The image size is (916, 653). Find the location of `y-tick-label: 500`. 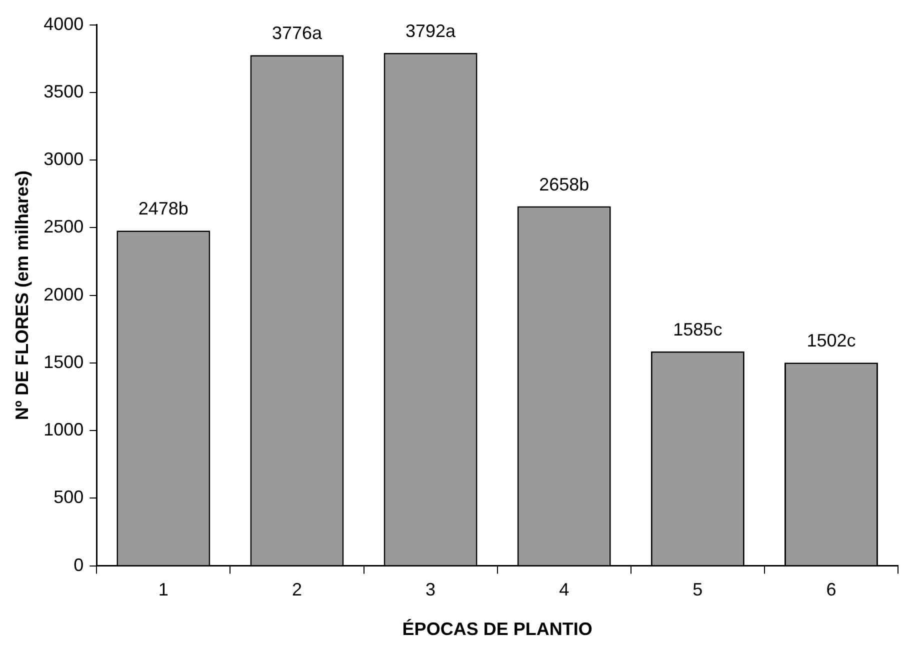

y-tick-label: 500 is located at coordinates (69, 497).